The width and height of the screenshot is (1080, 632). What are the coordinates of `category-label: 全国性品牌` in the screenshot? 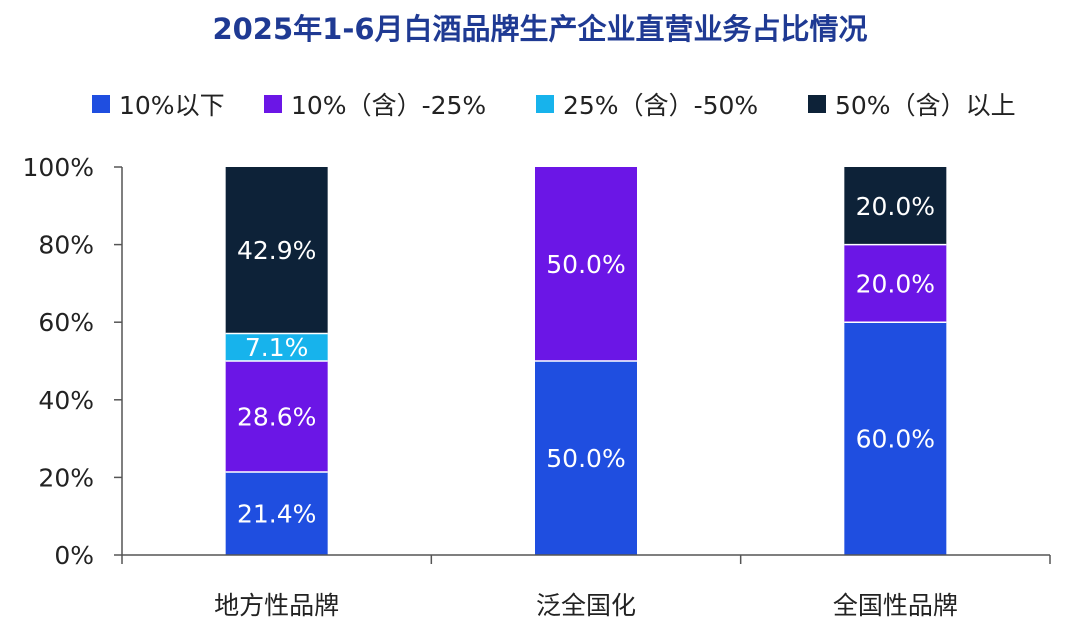 It's located at (895, 605).